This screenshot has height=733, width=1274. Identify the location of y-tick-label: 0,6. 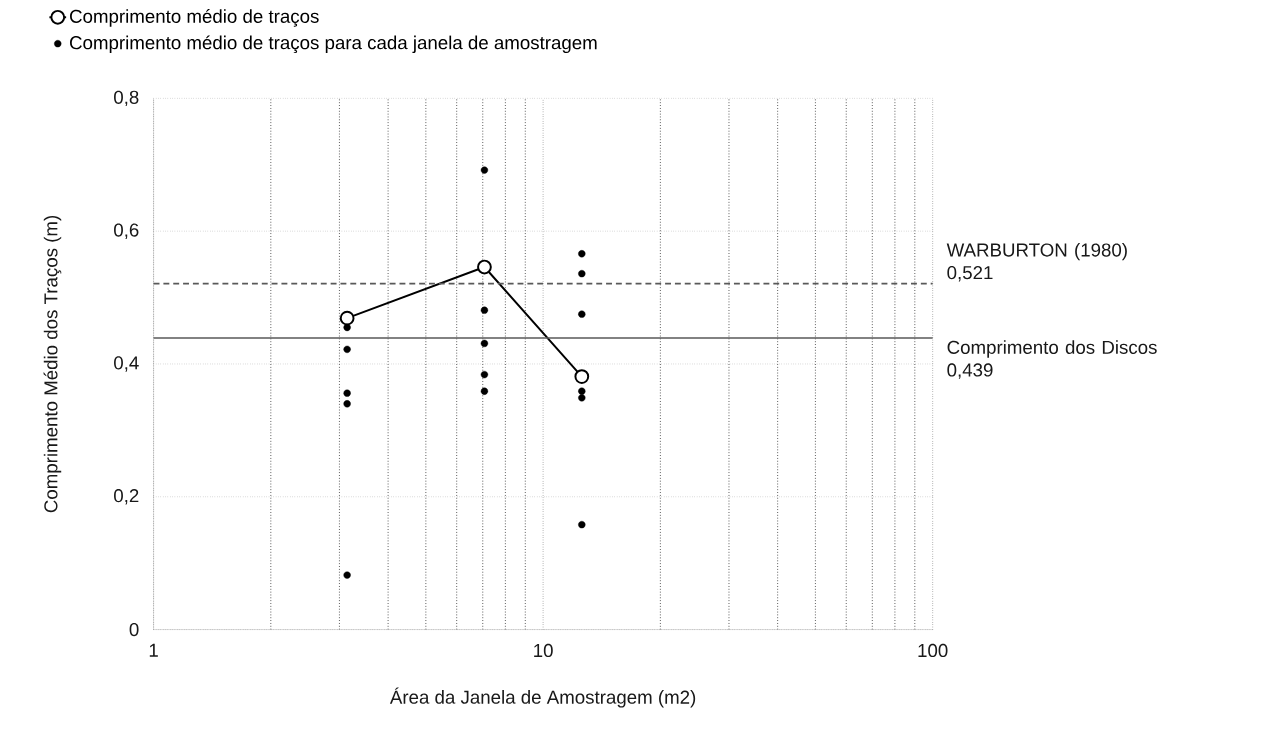
(126, 231).